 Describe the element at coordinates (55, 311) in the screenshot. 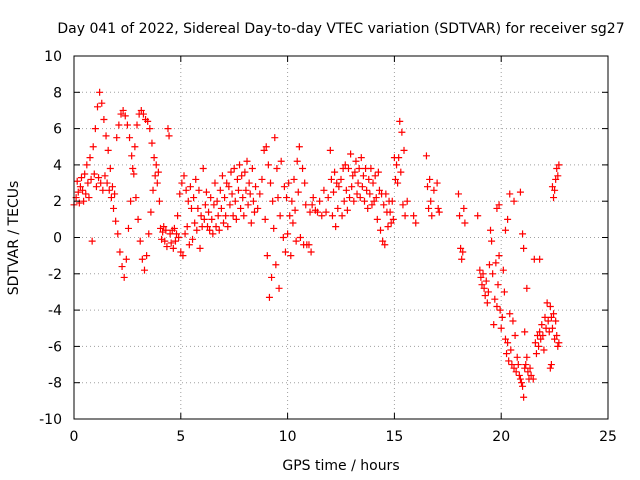

I see `y-tick-label: -4` at that location.